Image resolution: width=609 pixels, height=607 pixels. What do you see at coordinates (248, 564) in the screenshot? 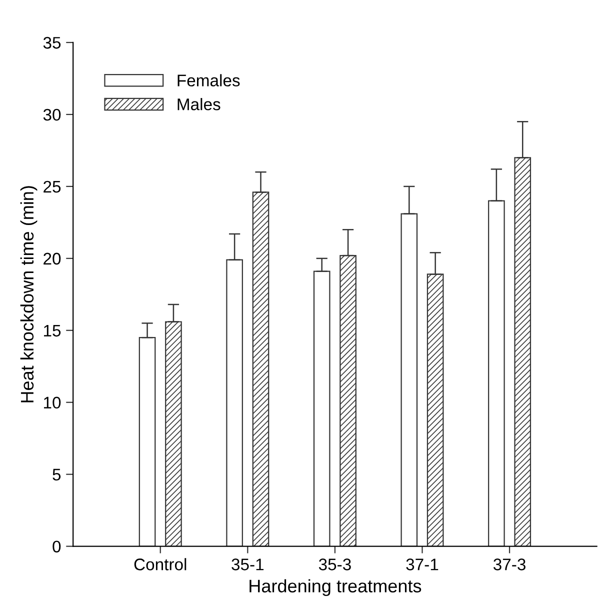
I see `x-tick-label: 35-1` at bounding box center [248, 564].